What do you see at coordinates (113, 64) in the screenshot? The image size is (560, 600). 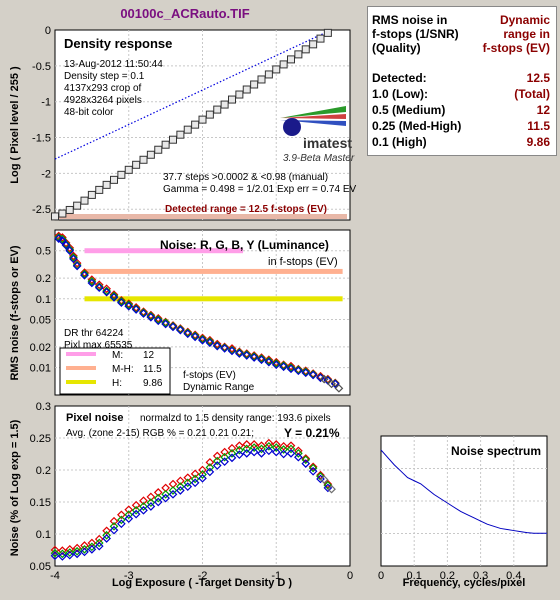 I see `density-info-line: 13-Aug-2012 11:50:44` at bounding box center [113, 64].